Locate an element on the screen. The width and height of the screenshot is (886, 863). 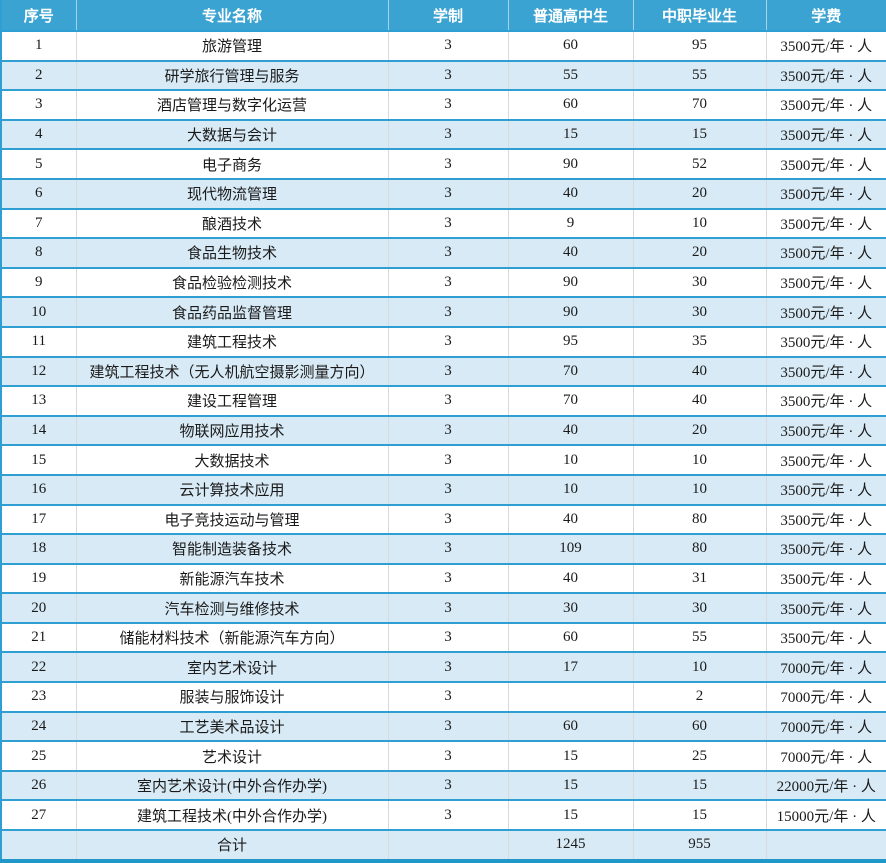
cell-index: 23 is located at coordinates (39, 697).